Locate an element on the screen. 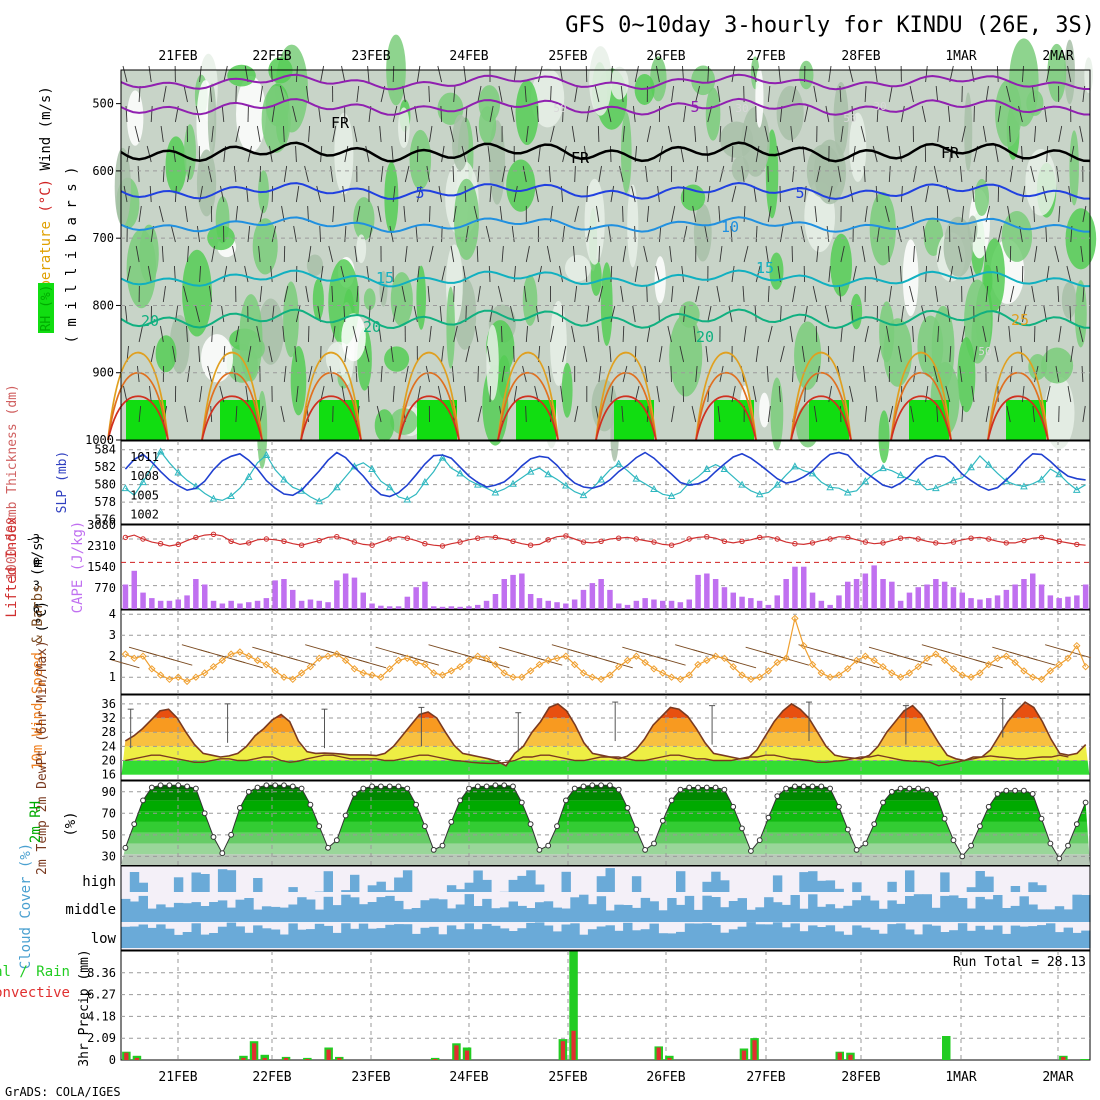 The height and width of the screenshot is (1100, 1100). rh-units: (%) is located at coordinates (71, 823).